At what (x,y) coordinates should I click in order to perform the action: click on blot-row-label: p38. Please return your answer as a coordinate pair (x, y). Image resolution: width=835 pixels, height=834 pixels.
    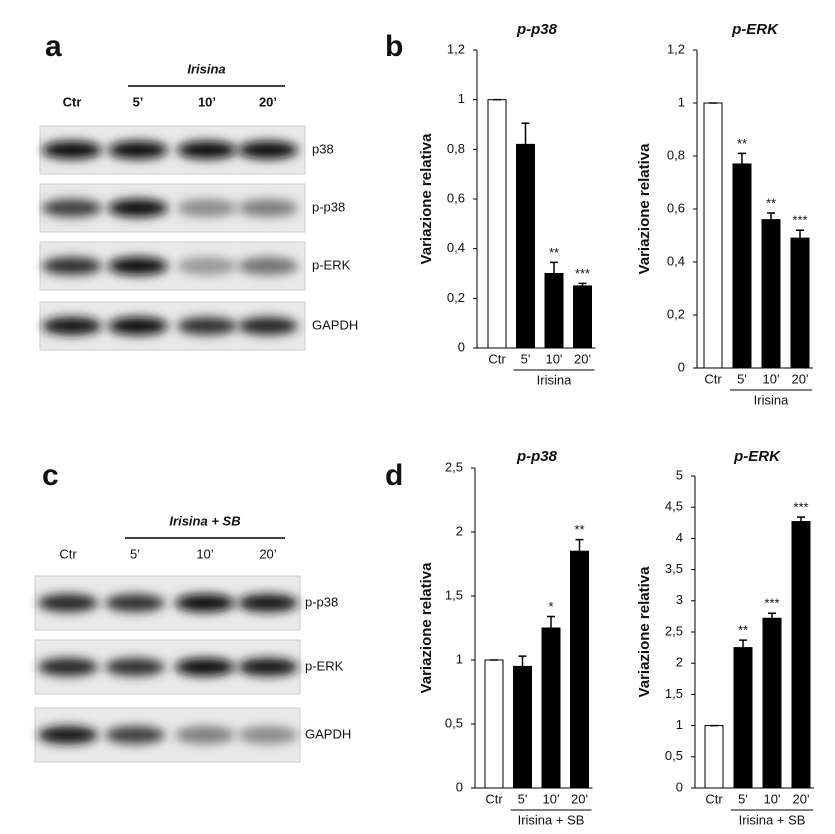
    Looking at the image, I should click on (323, 148).